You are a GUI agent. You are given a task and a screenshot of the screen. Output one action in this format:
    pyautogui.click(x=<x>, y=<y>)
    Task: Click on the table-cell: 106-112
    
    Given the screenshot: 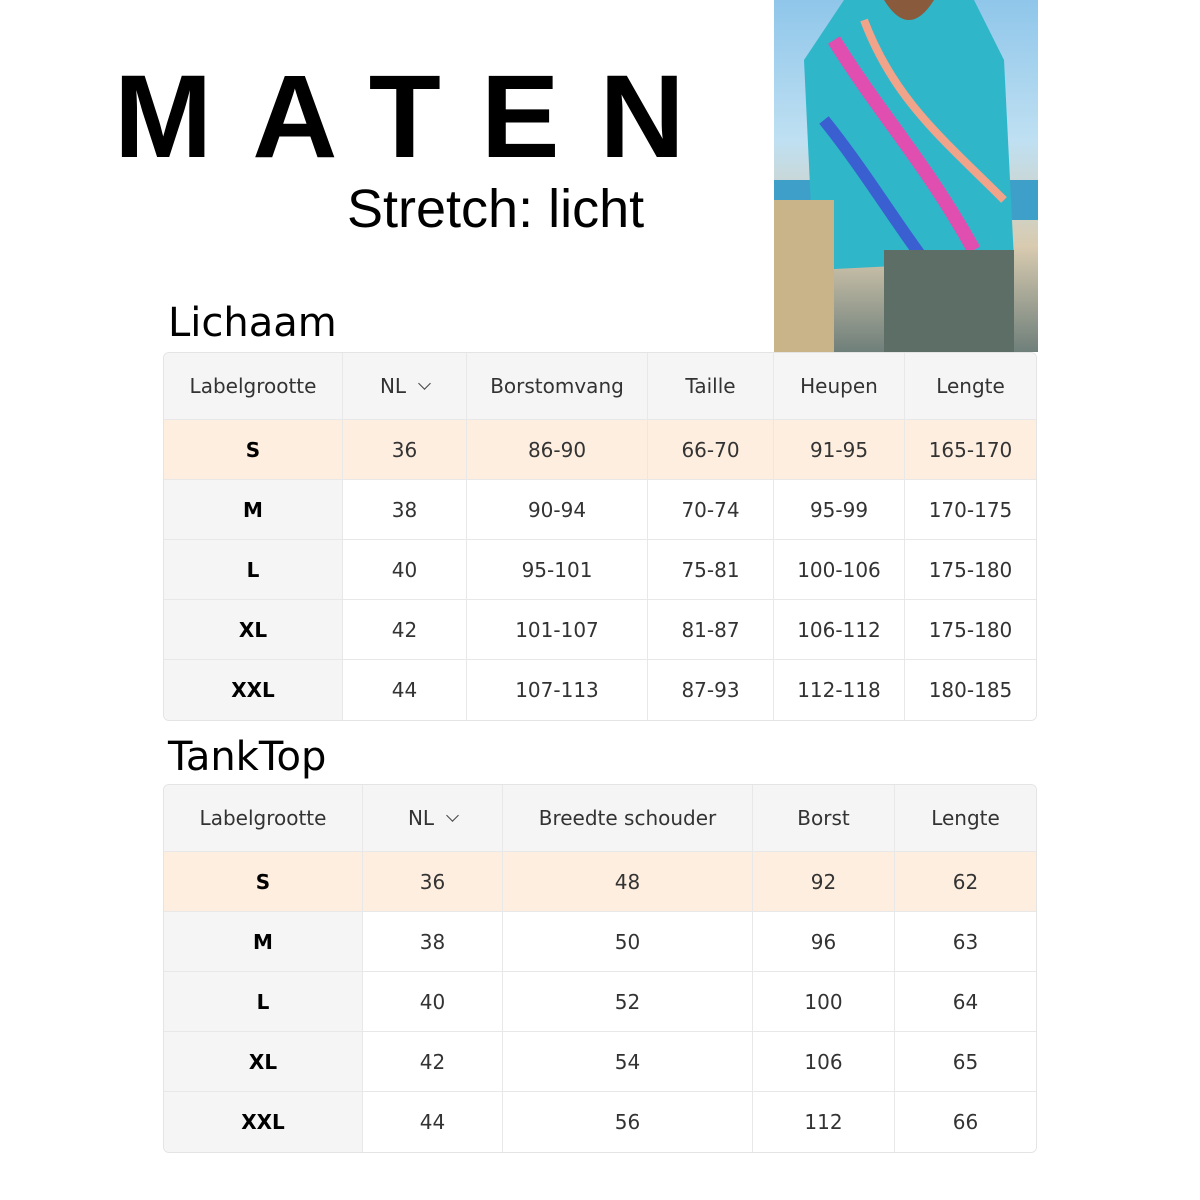 What is the action you would take?
    pyautogui.click(x=839, y=630)
    